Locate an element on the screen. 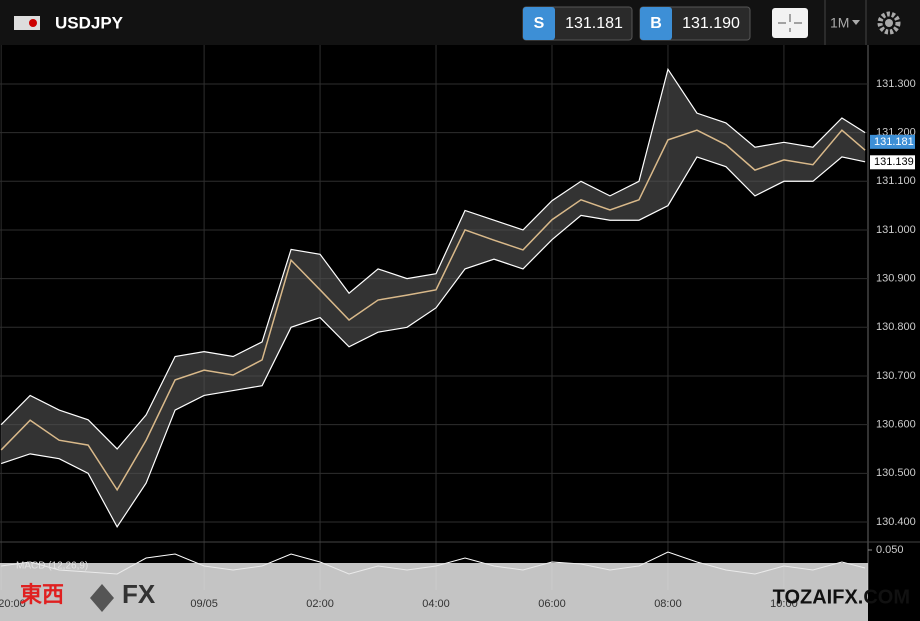 The height and width of the screenshot is (621, 920). dropdown-arrow is located at coordinates (856, 22).